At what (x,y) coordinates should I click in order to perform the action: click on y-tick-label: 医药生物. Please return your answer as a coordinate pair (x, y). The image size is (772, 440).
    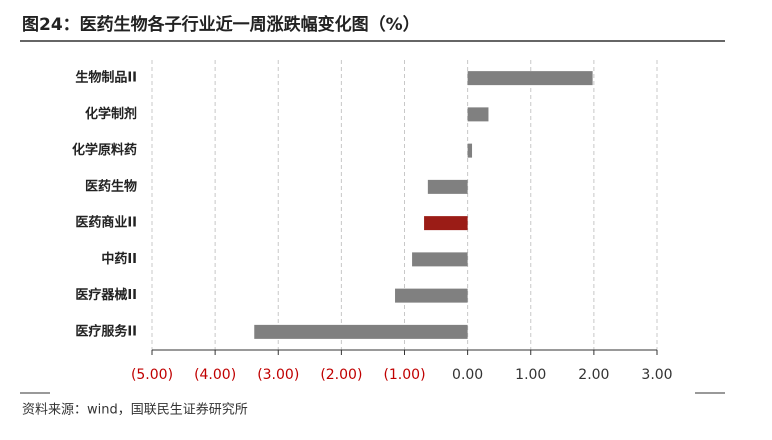
    Looking at the image, I should click on (111, 186).